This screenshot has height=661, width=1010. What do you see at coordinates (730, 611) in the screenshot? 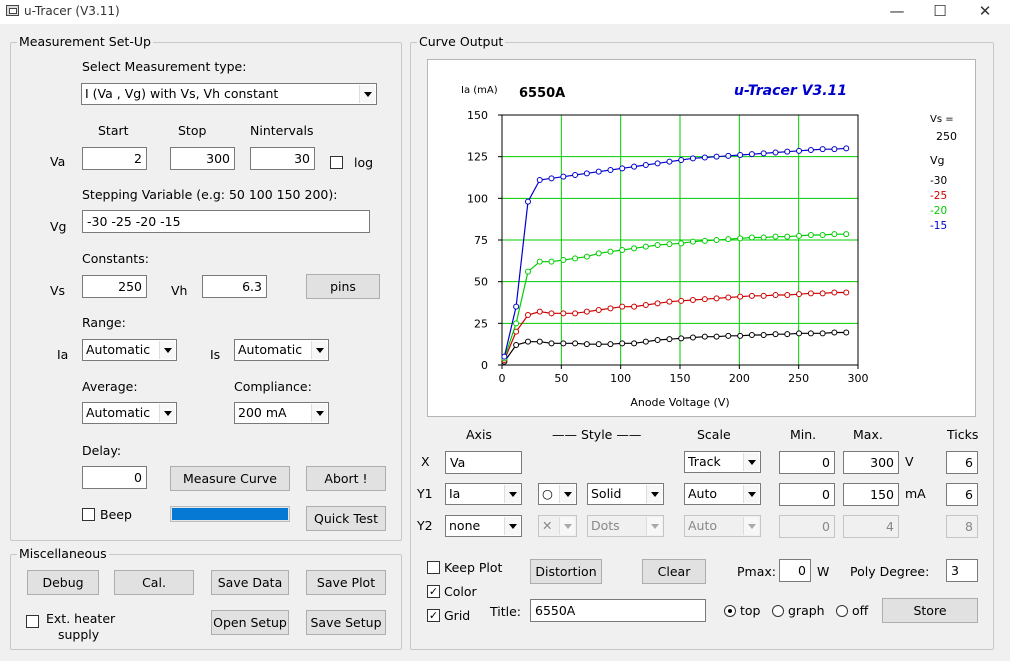
I see `position-top-radio` at bounding box center [730, 611].